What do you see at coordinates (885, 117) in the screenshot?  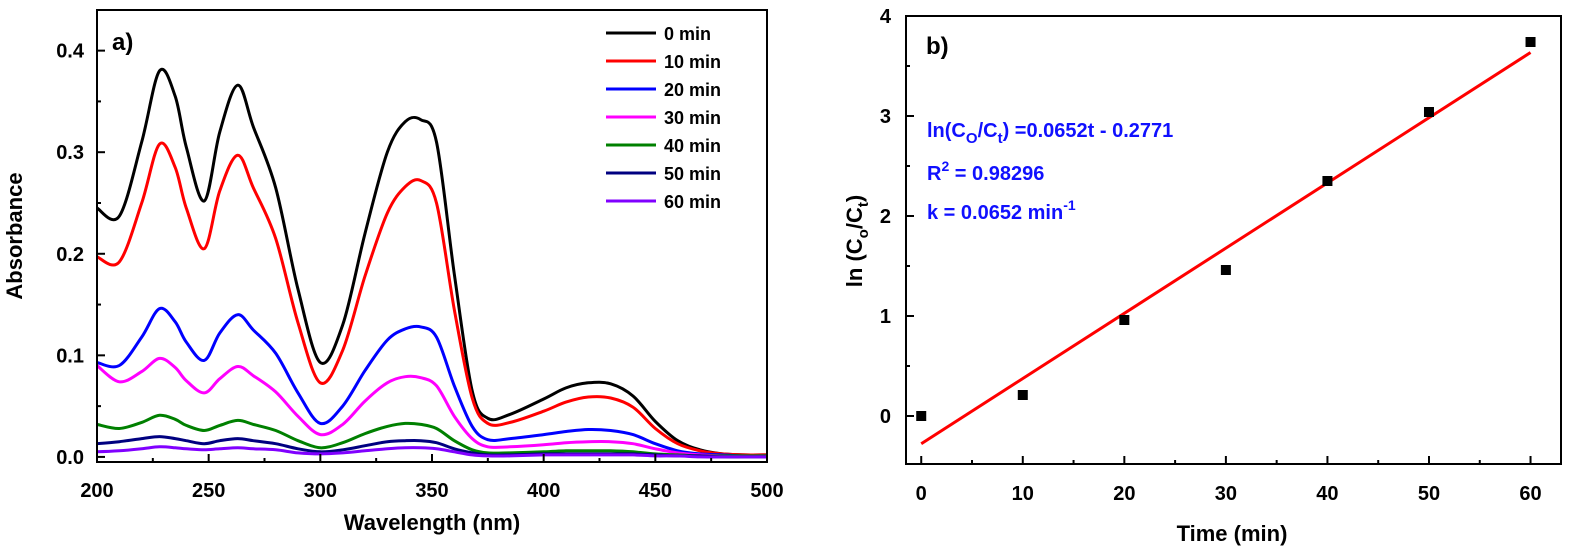 I see `y-tick-label: 3` at bounding box center [885, 117].